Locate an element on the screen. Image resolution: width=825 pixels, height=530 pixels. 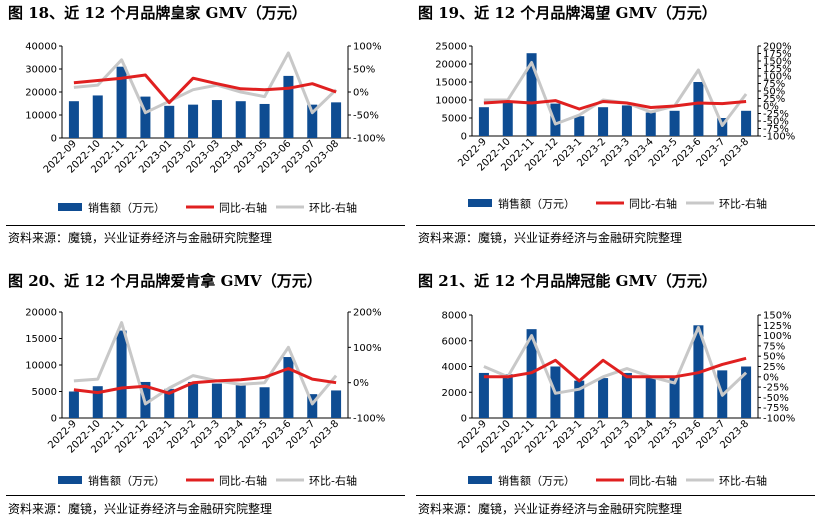
figure-title: 图 19、近 12 个月品牌渴望 GMV（万元） is located at coordinates (567, 13).